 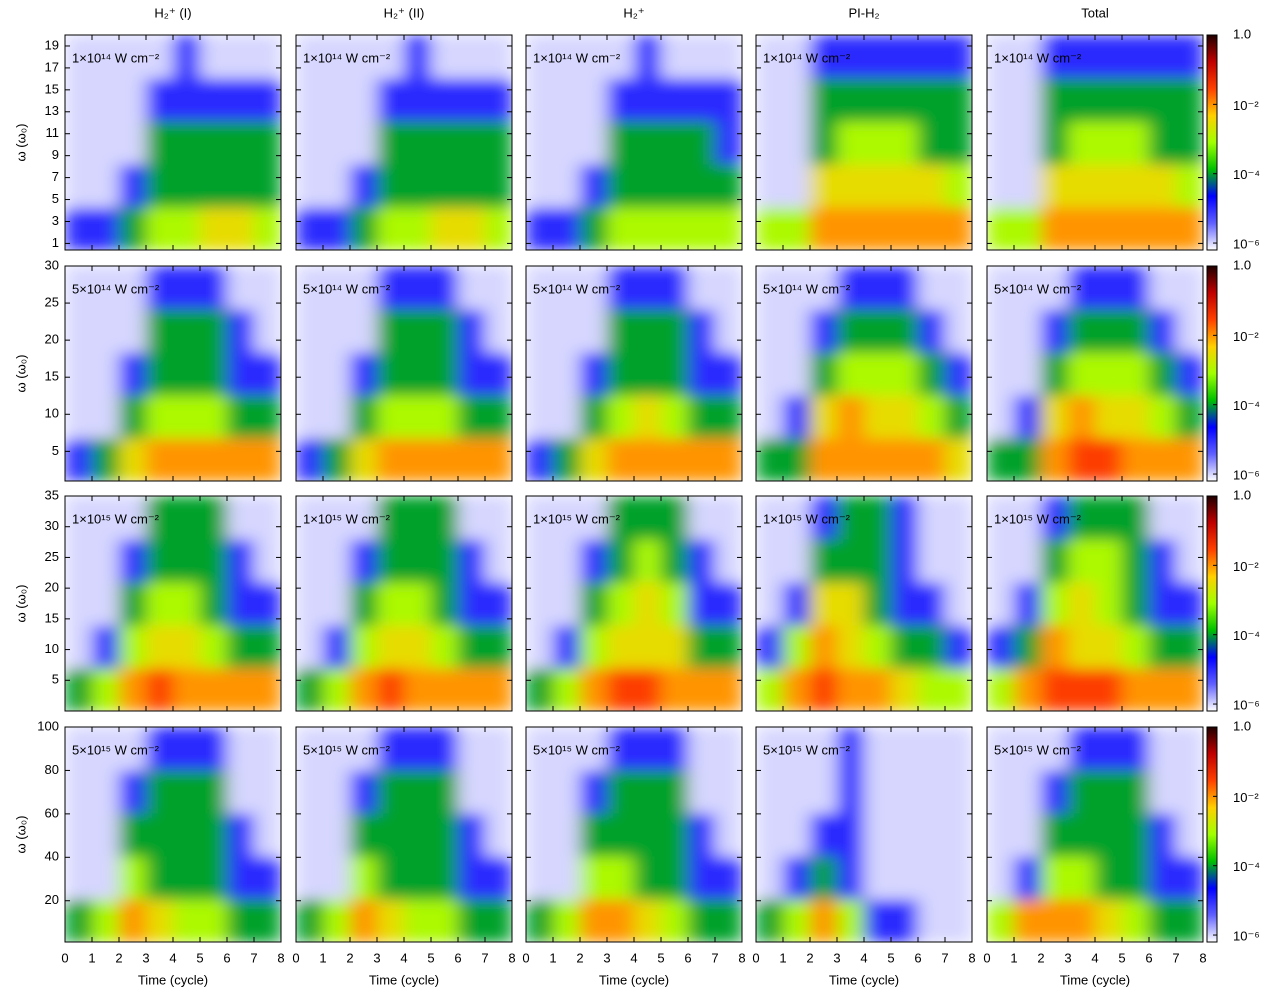 What do you see at coordinates (1246, 635) in the screenshot?
I see `colorbar-tick-label: 10⁻⁴` at bounding box center [1246, 635].